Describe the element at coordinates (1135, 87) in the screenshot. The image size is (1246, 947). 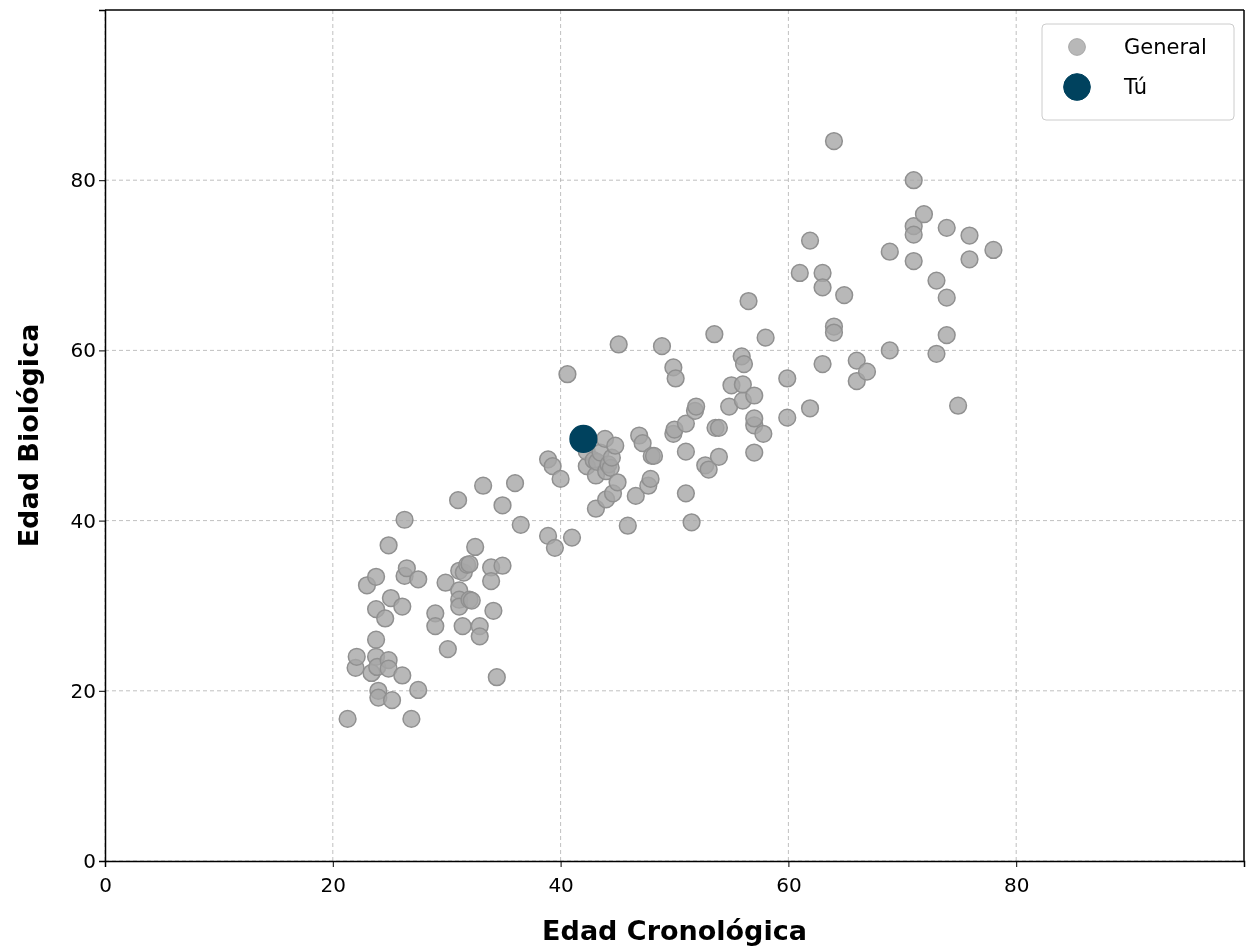
I see `legend-label: Tú` at that location.